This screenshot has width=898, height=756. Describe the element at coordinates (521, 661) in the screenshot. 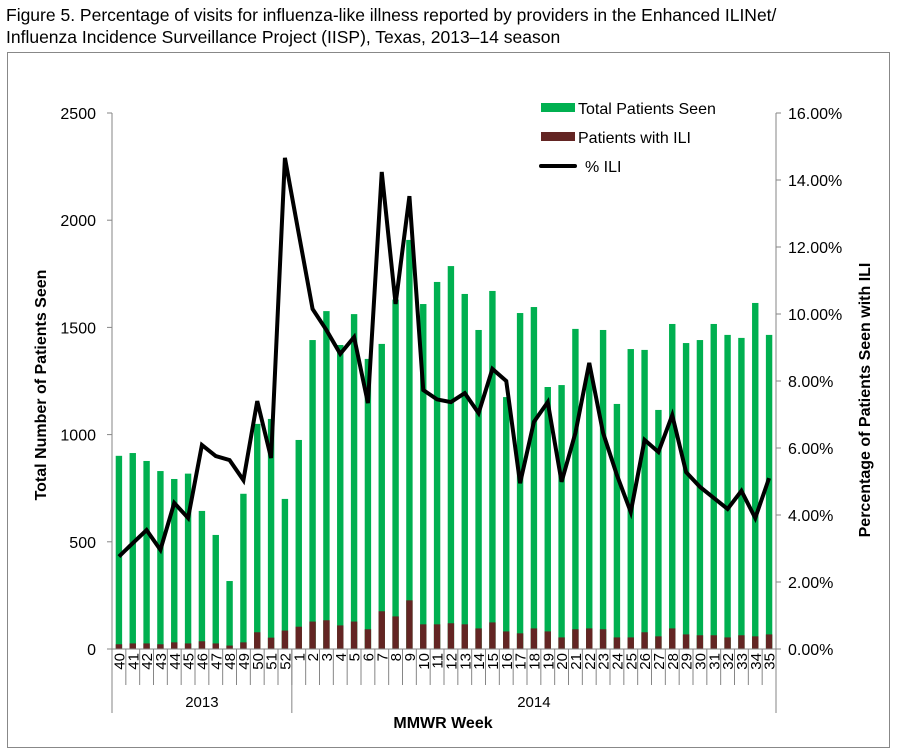

I see `x-tick-label: 17` at that location.